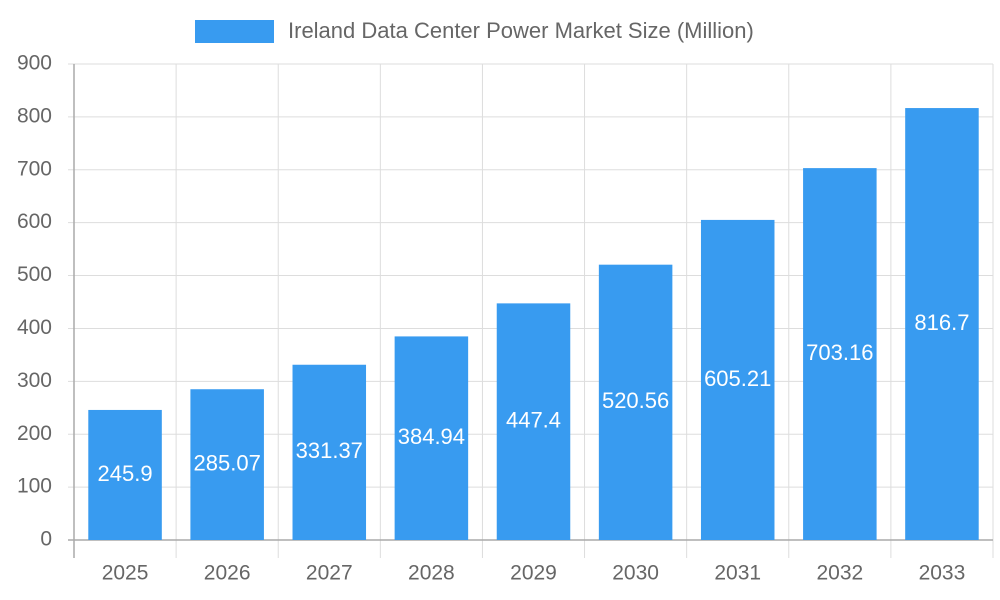  I want to click on x-tick-label: 2027, so click(329, 573).